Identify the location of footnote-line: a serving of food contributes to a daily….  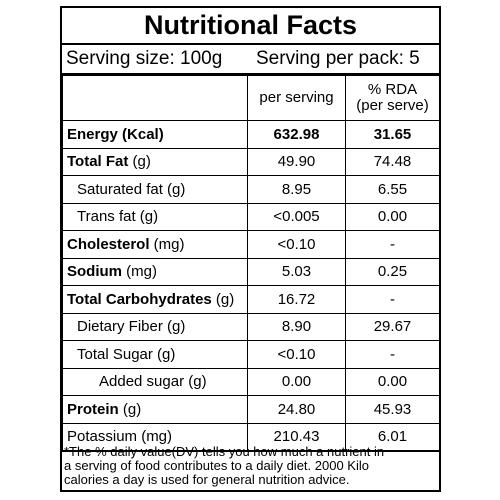
(216, 465).